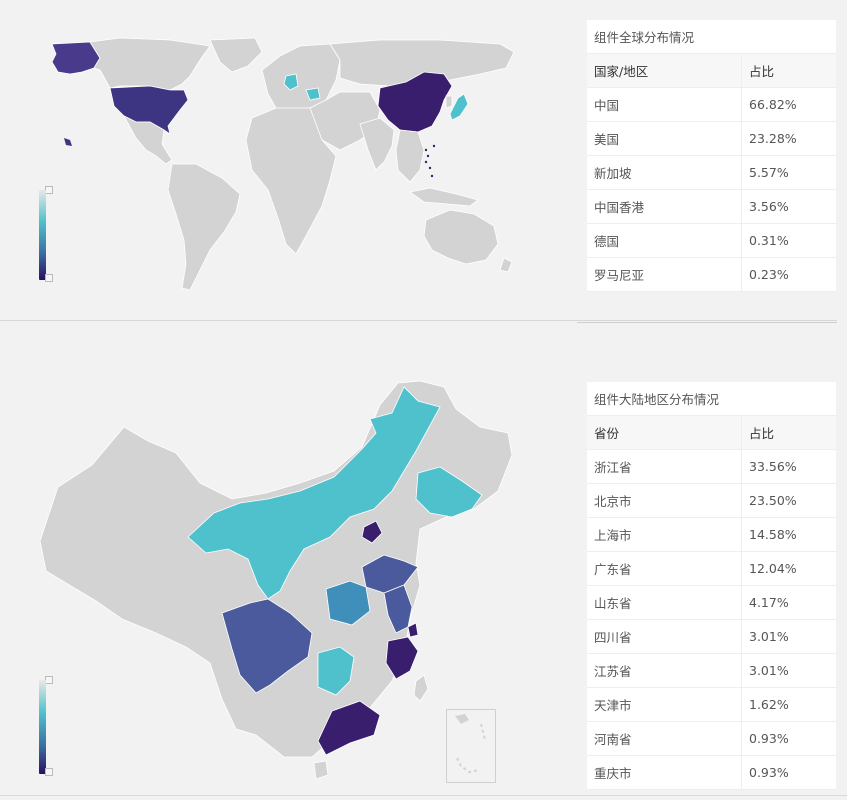  I want to click on table-header-row: 省份 占比, so click(711, 432).